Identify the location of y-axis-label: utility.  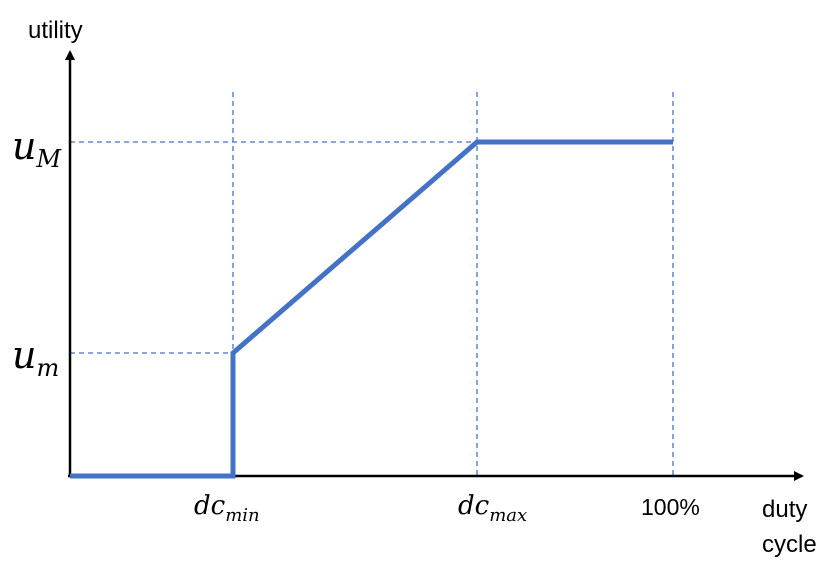
(55, 30).